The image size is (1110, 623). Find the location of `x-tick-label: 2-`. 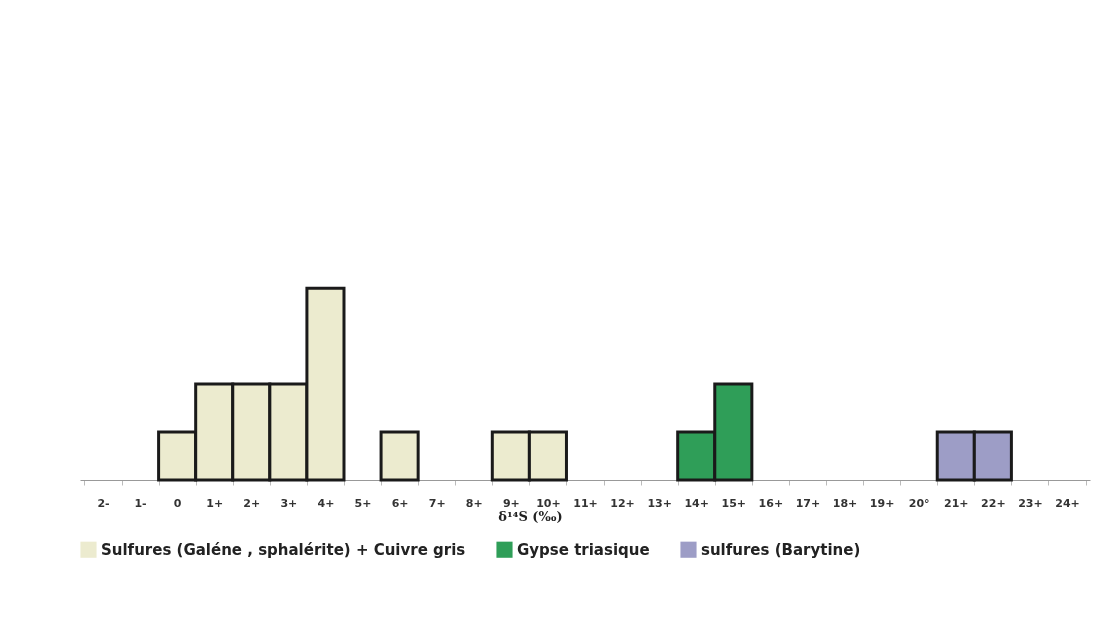

x-tick-label: 2- is located at coordinates (103, 503).